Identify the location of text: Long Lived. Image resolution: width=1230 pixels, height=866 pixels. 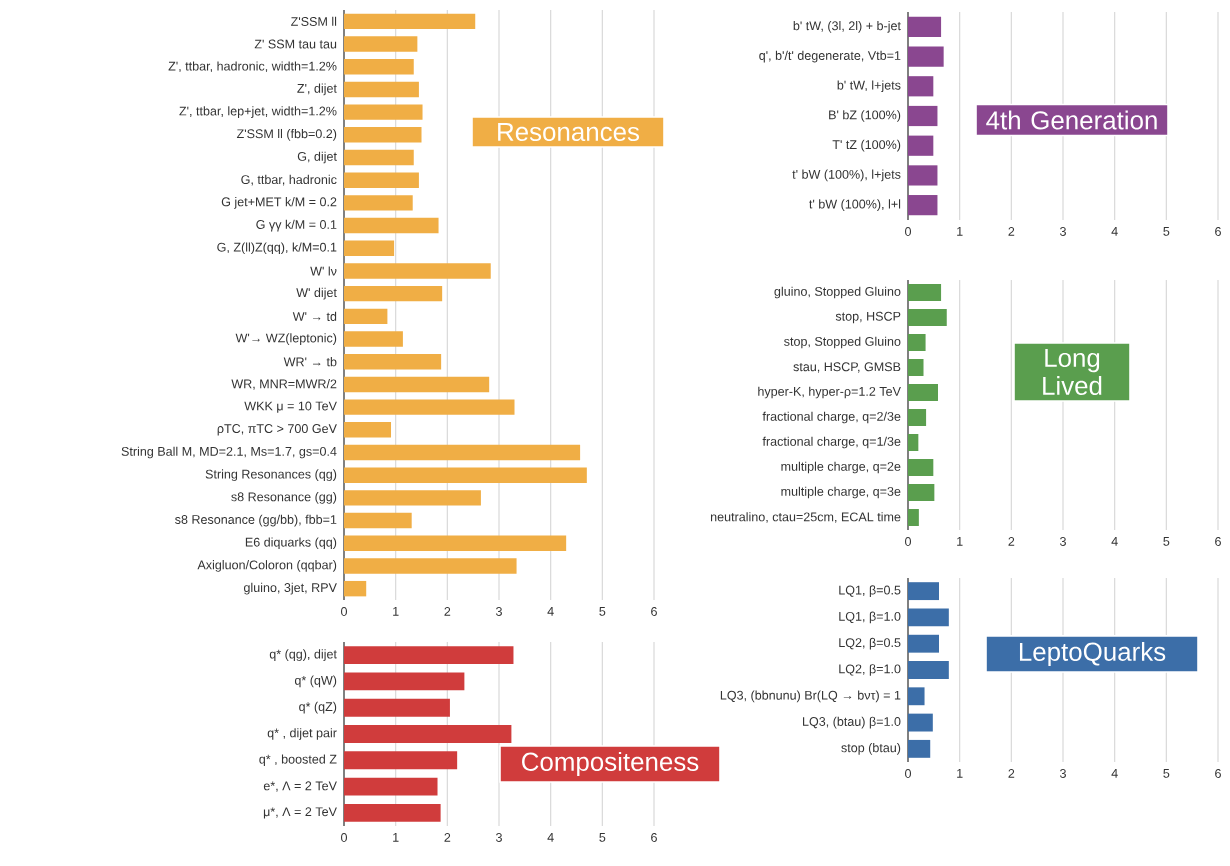
(1072, 372).